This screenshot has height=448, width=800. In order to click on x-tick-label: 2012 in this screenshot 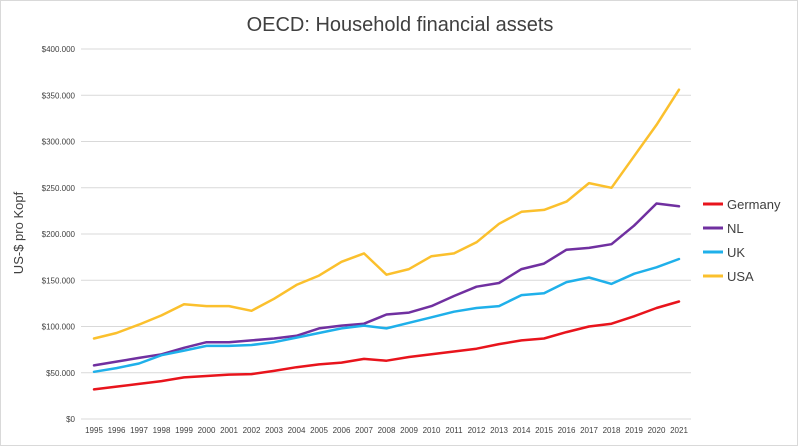, I will do `click(477, 430)`.